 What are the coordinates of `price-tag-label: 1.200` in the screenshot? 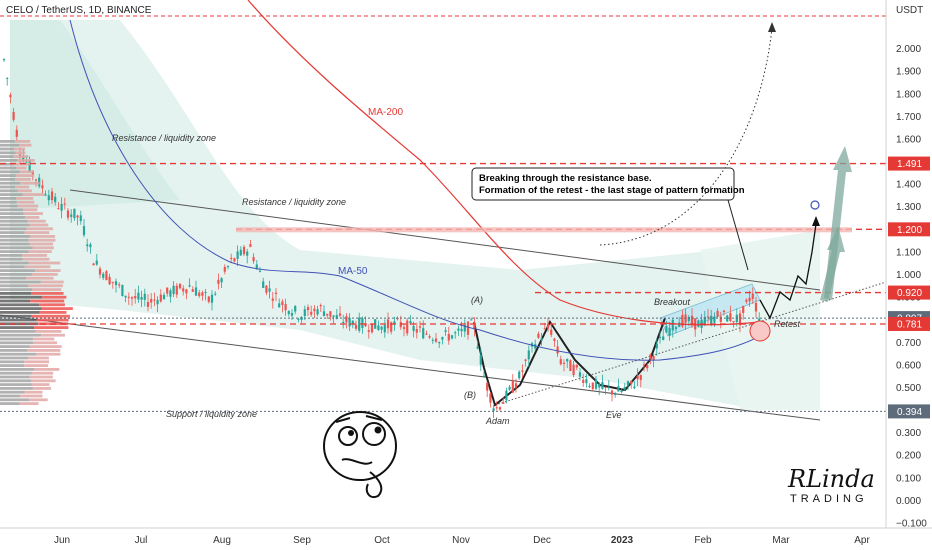 It's located at (909, 230).